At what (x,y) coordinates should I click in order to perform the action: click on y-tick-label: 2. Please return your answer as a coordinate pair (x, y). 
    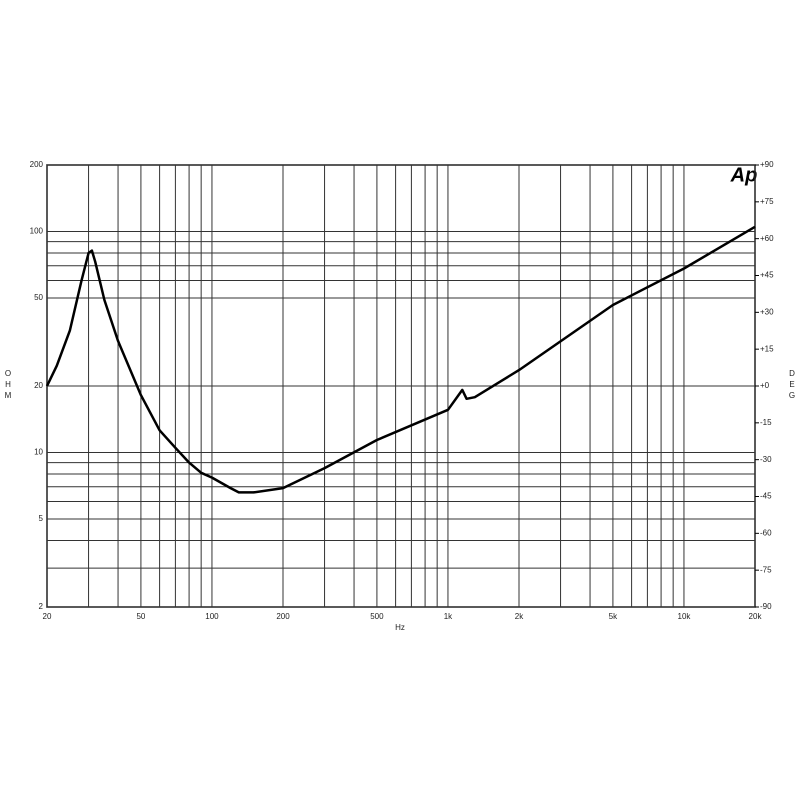
    Looking at the image, I should click on (41, 606).